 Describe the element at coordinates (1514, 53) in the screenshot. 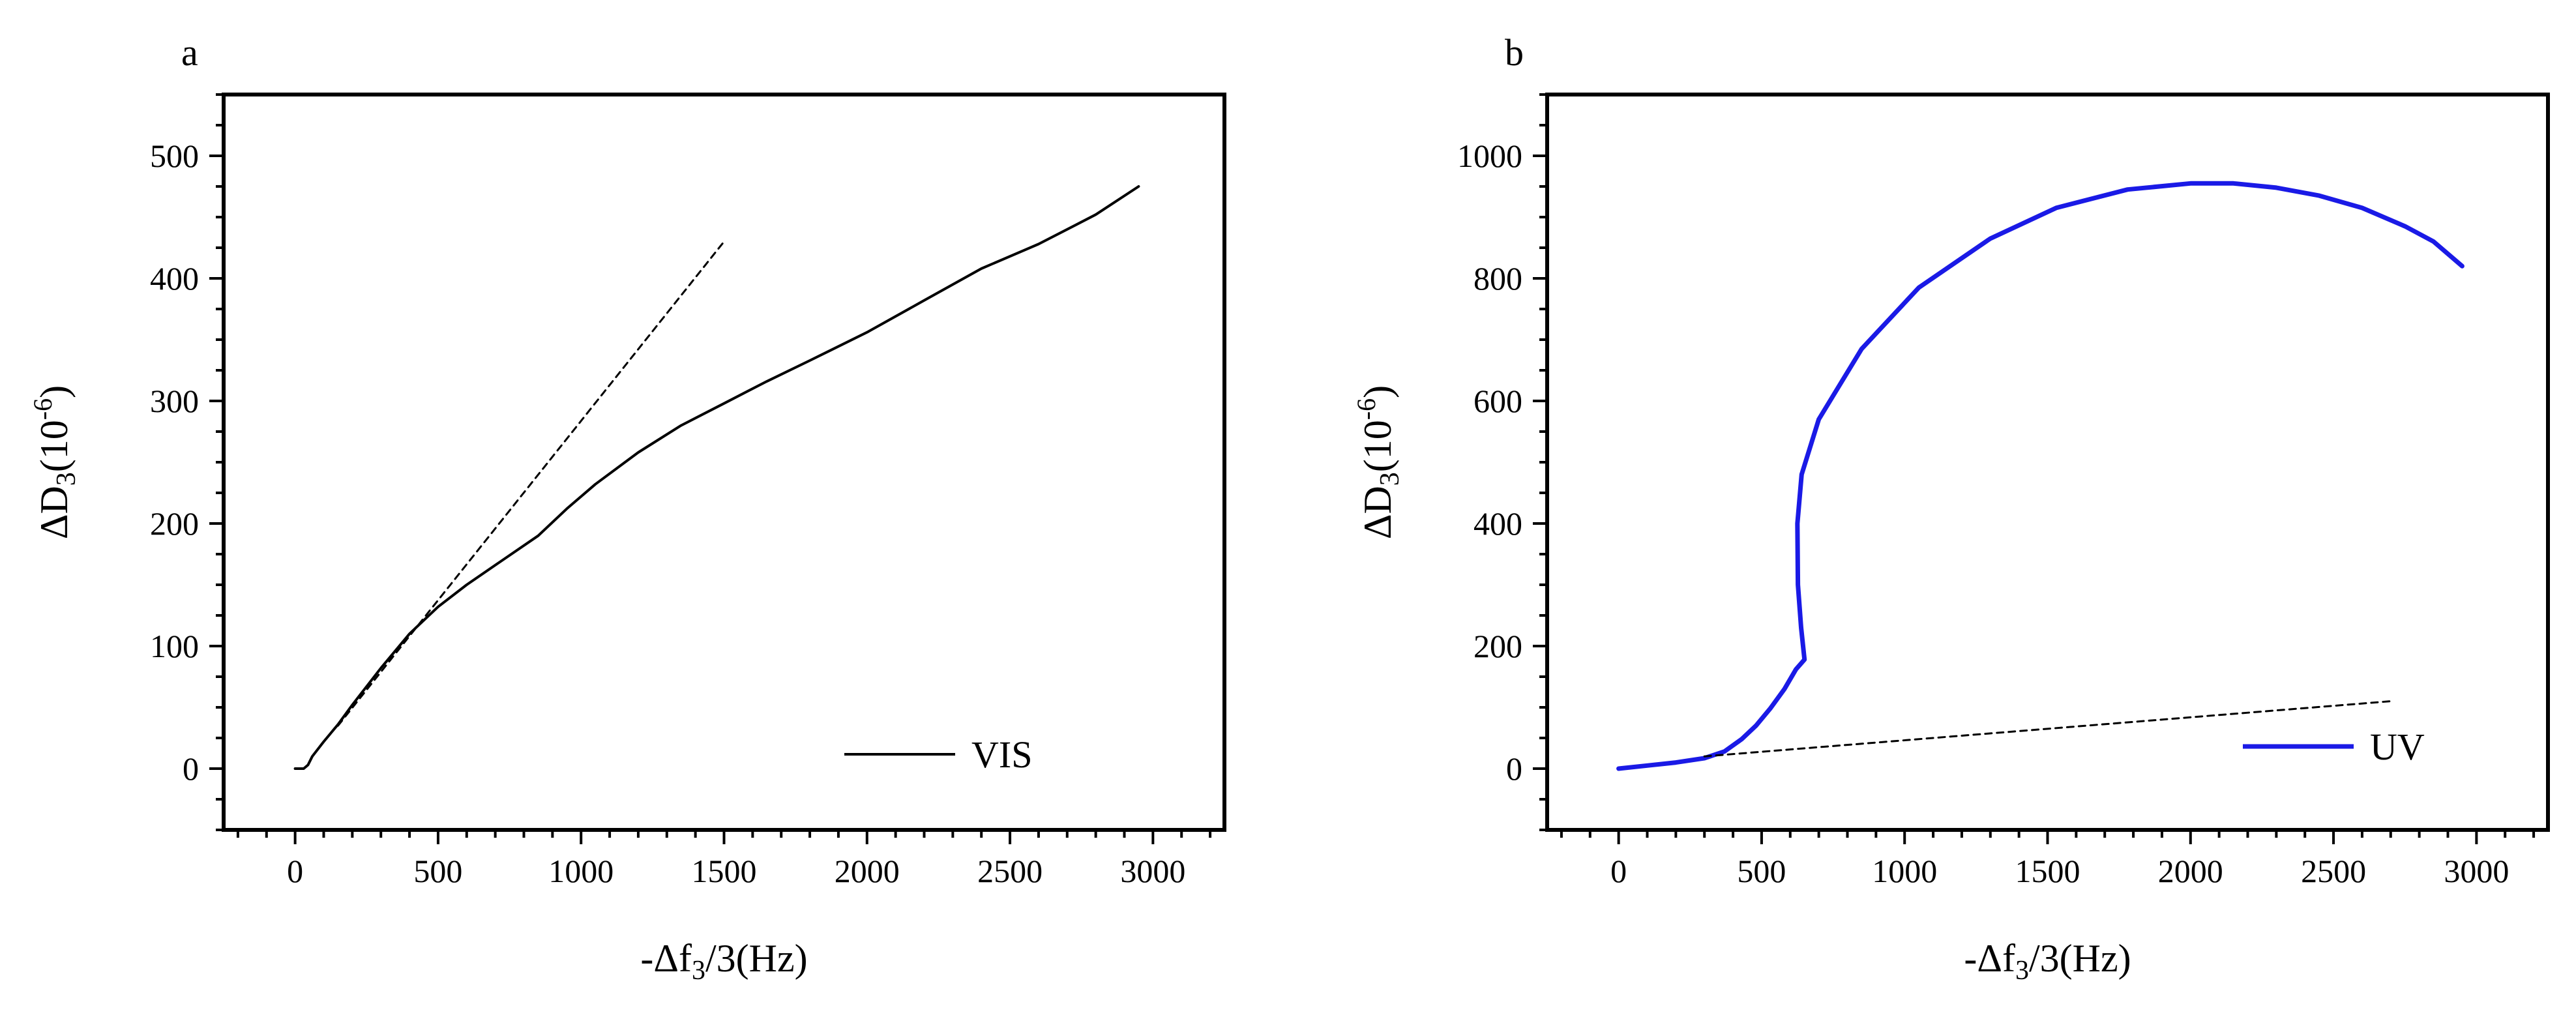

I see `panel-label: b` at that location.